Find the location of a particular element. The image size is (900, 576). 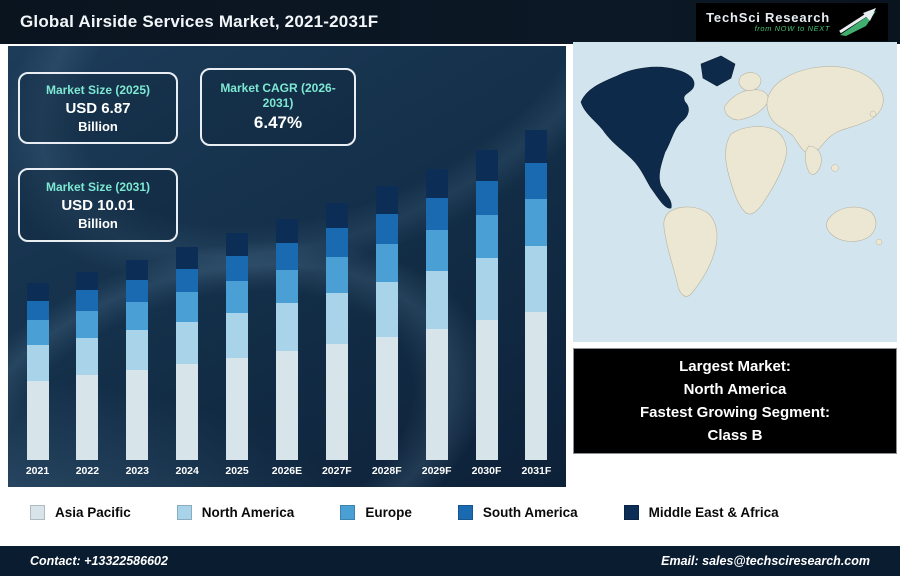

logo-arrow-icon is located at coordinates (857, 22).